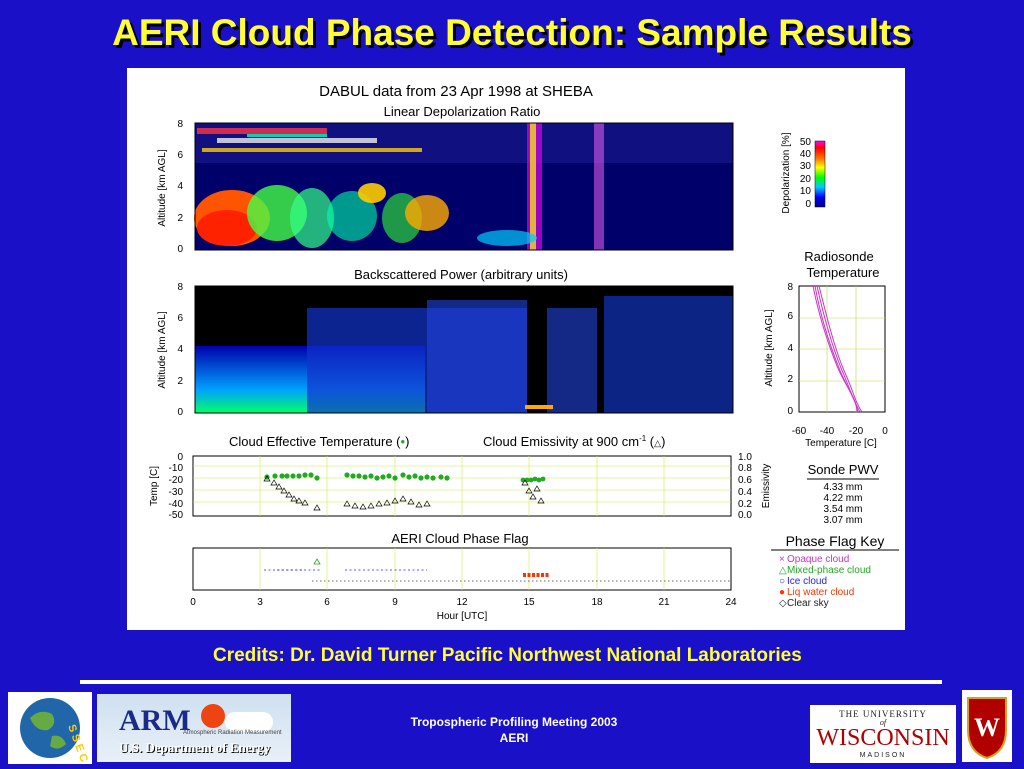 Image resolution: width=1024 pixels, height=769 pixels. What do you see at coordinates (195, 747) in the screenshot?
I see `doe-banner: U.S. Department of Energy` at bounding box center [195, 747].